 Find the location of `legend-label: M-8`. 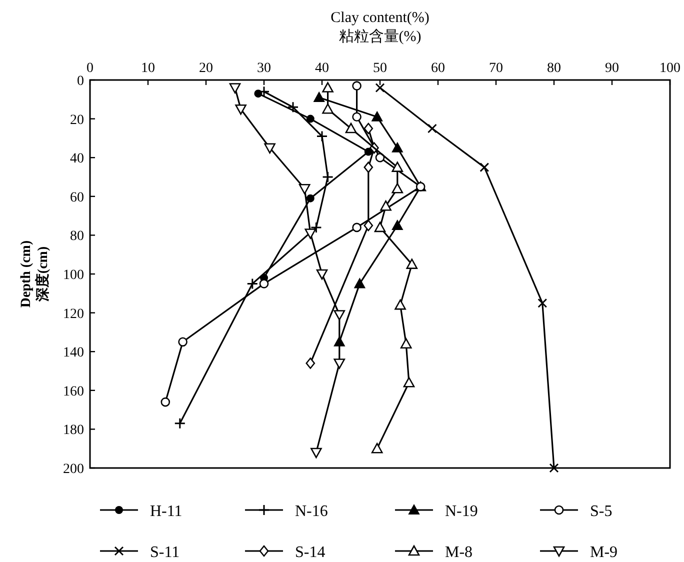

legend-label: M-8 is located at coordinates (459, 552).